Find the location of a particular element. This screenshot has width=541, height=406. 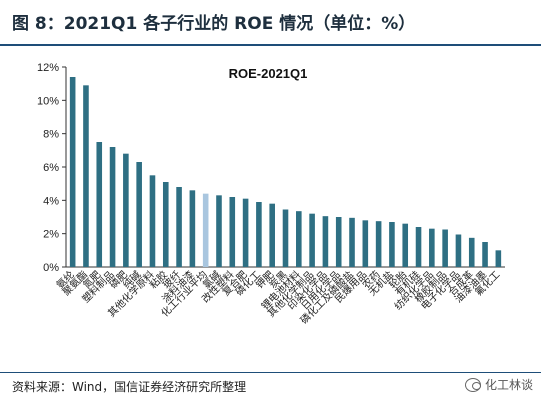

bar-化工行业平均 is located at coordinates (205, 230).